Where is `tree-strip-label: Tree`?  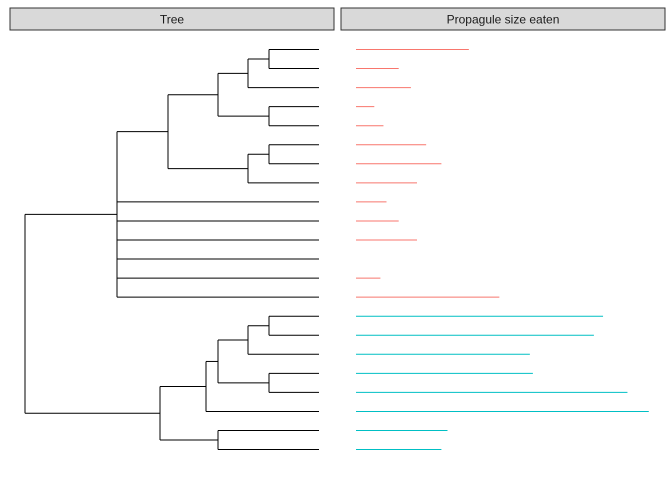 tree-strip-label: Tree is located at coordinates (172, 20).